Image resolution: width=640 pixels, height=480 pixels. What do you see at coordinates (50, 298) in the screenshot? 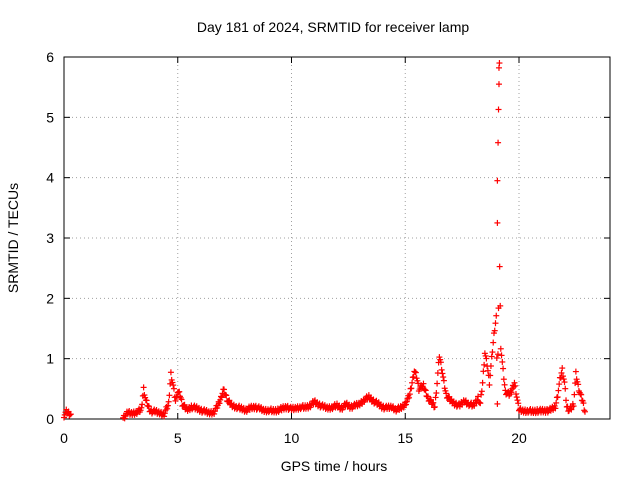
I see `y-tick-label: 2` at bounding box center [50, 298].